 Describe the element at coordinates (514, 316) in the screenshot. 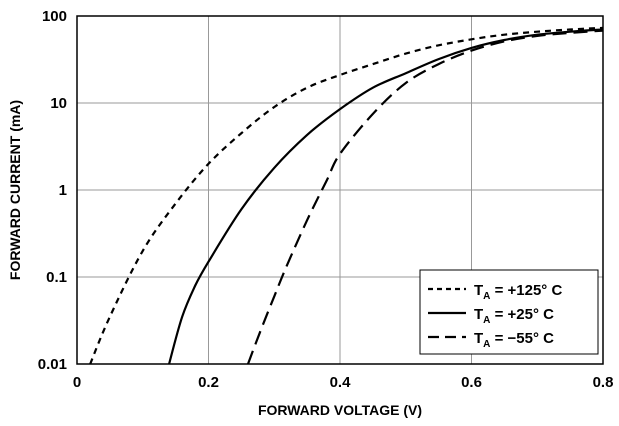

I see `legend-entry-1: TA = +25° C` at that location.